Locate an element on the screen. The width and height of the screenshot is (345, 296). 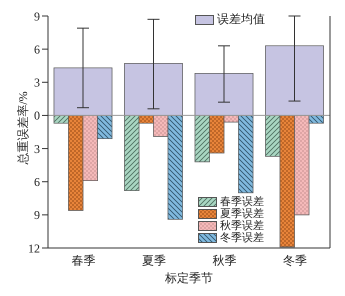
legend-label: 春季误差 is located at coordinates (241, 202).